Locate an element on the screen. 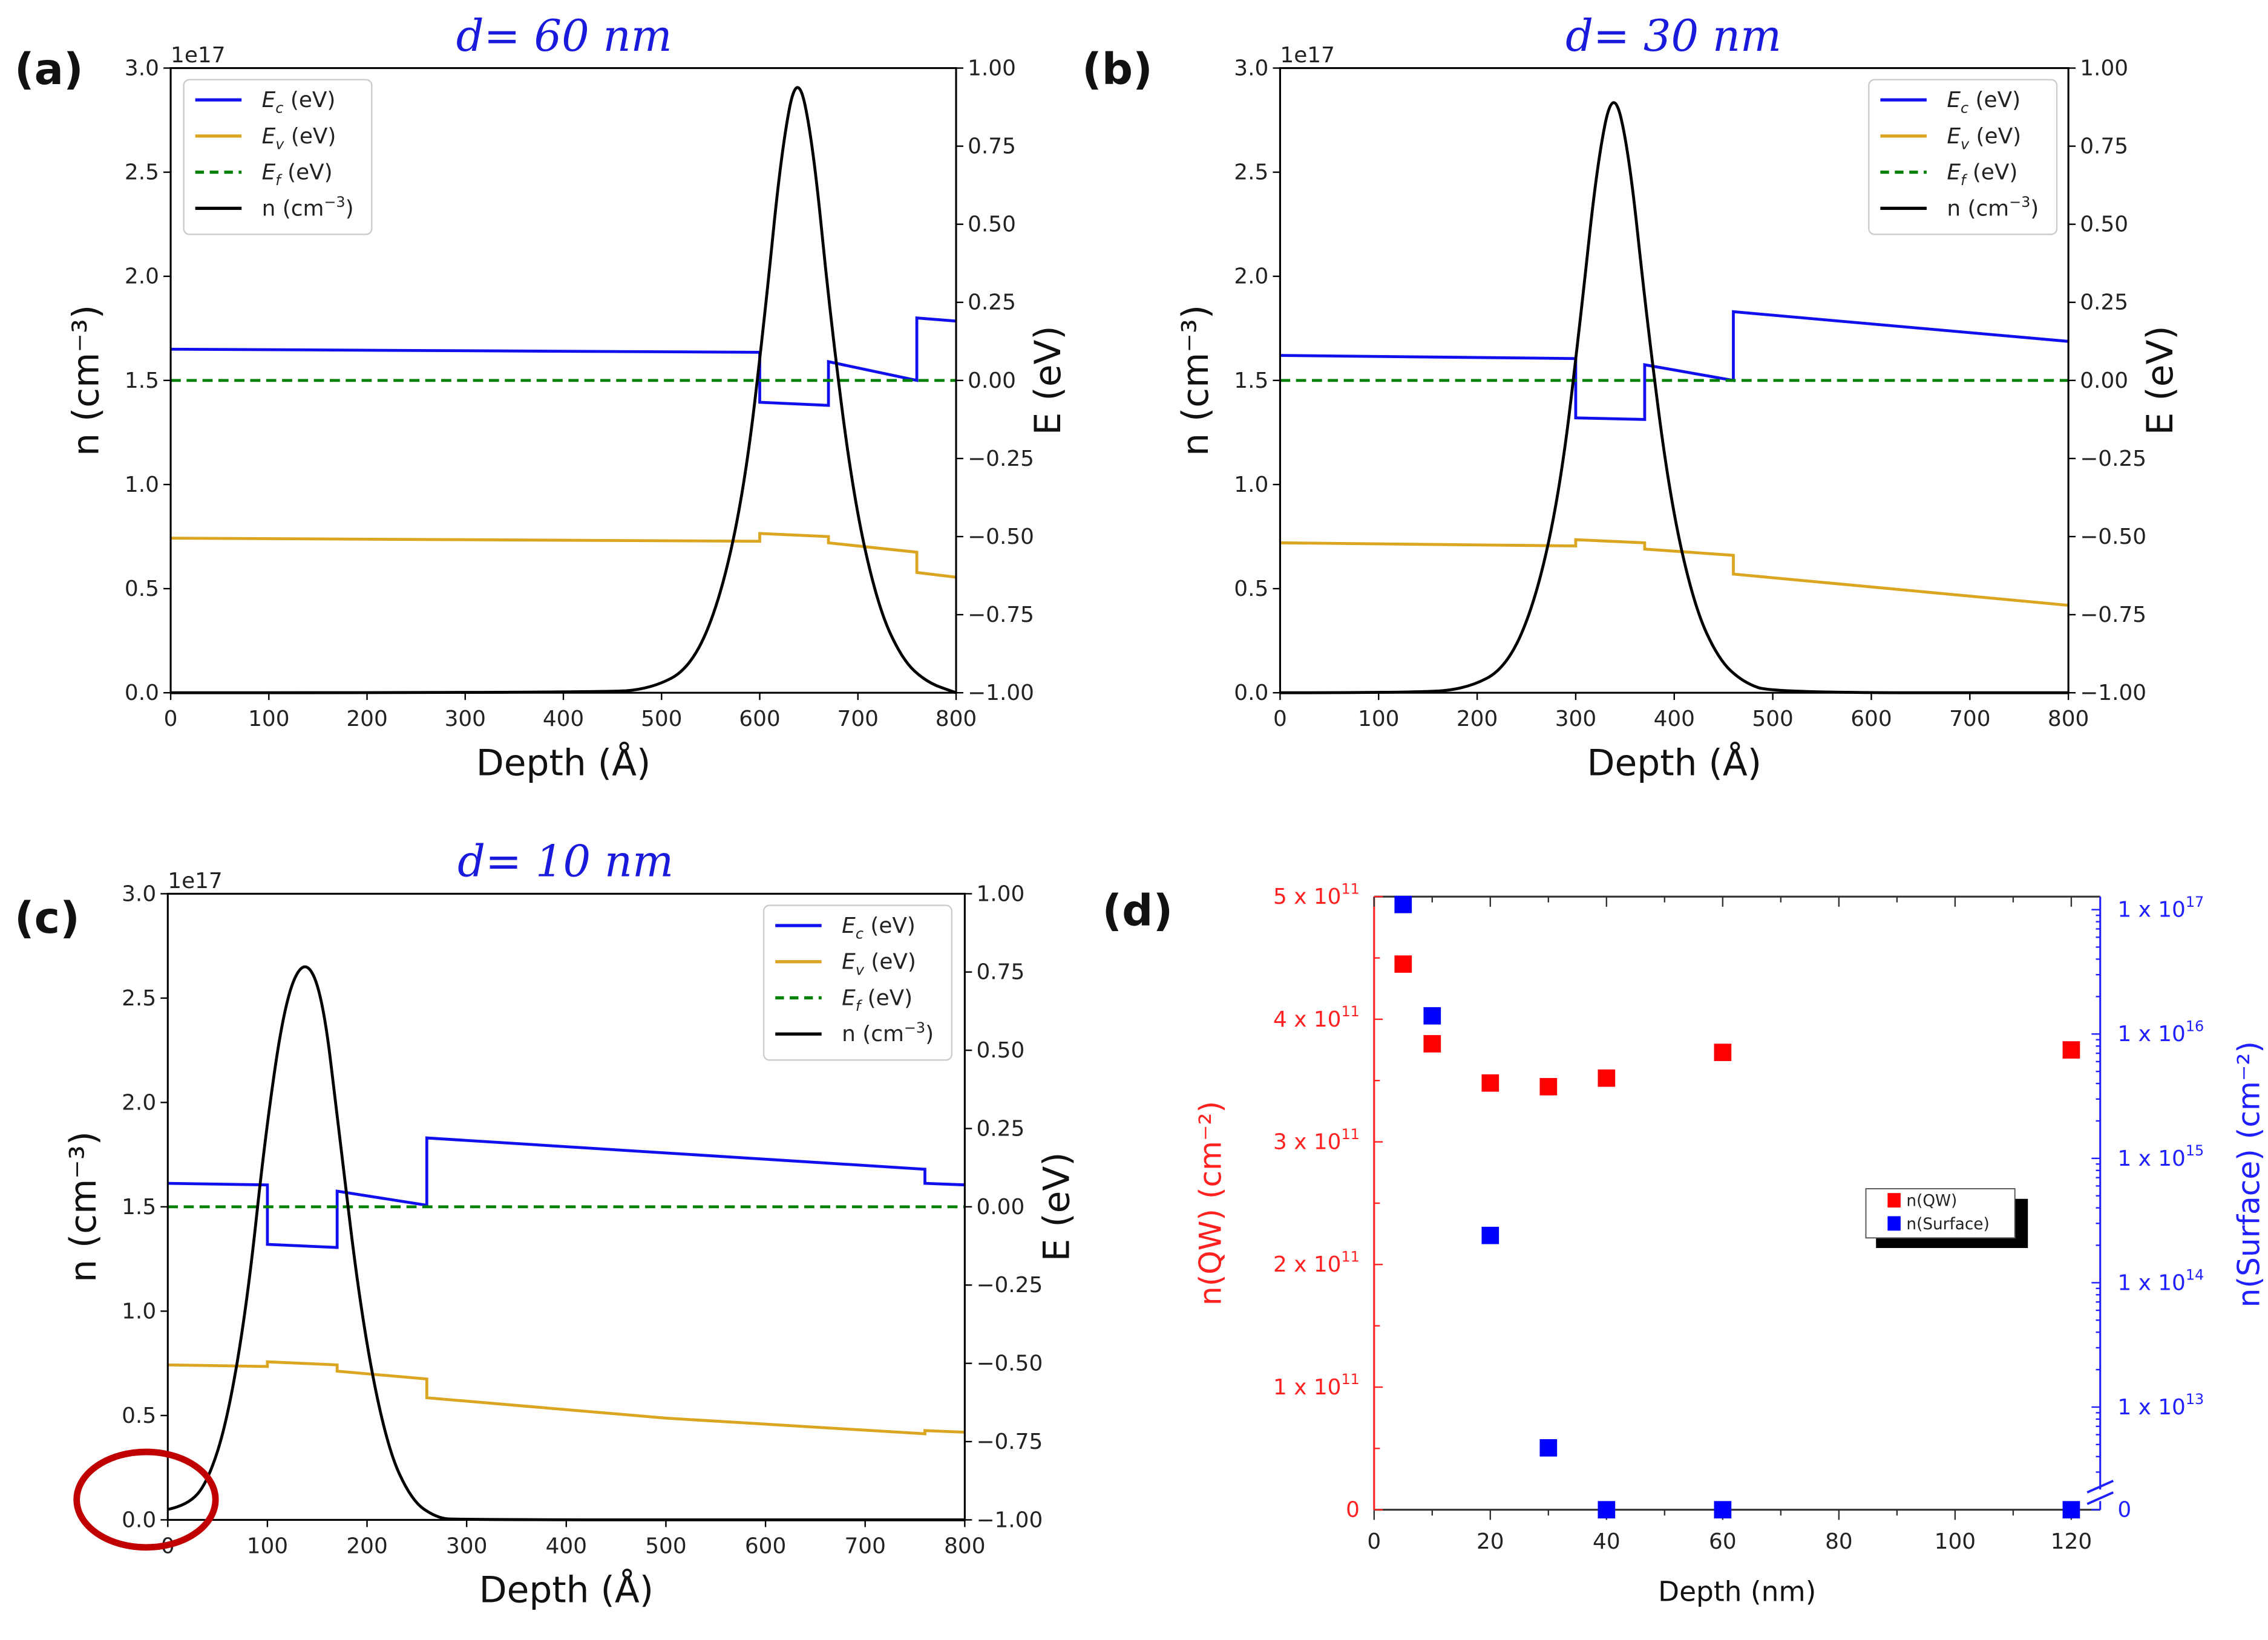 The image size is (2268, 1640). legend-item: Ef (eV) is located at coordinates (1949, 174).